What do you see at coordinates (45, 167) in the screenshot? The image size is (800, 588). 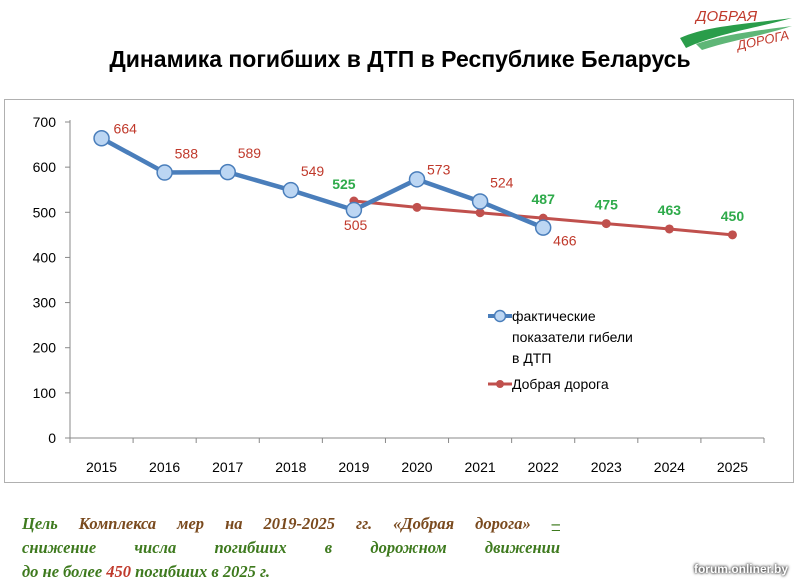 I see `y-tick-label: 600` at bounding box center [45, 167].